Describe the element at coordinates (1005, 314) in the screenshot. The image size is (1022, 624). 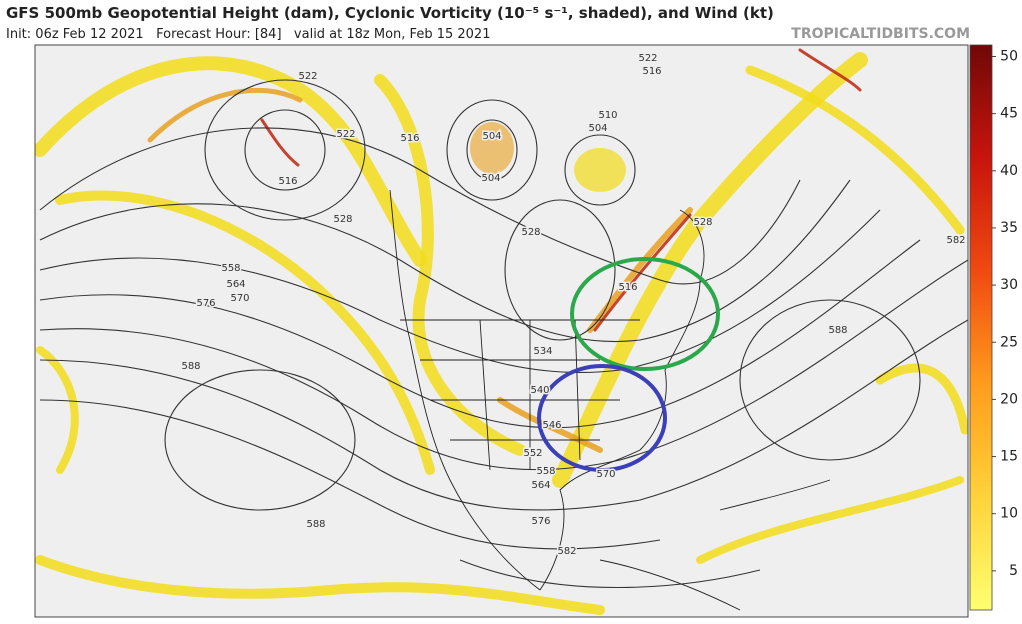
I see `colorbar-ticks: 5 10 15 20 25 30 35 40 45 50` at that location.